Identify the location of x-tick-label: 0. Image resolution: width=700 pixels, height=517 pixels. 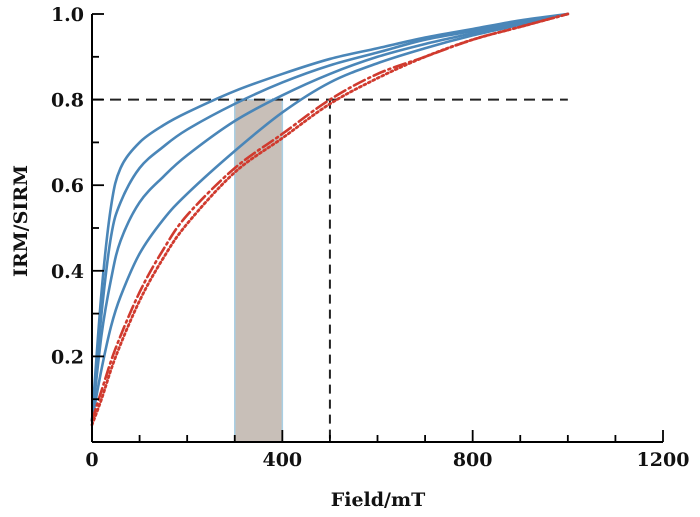
(91, 460).